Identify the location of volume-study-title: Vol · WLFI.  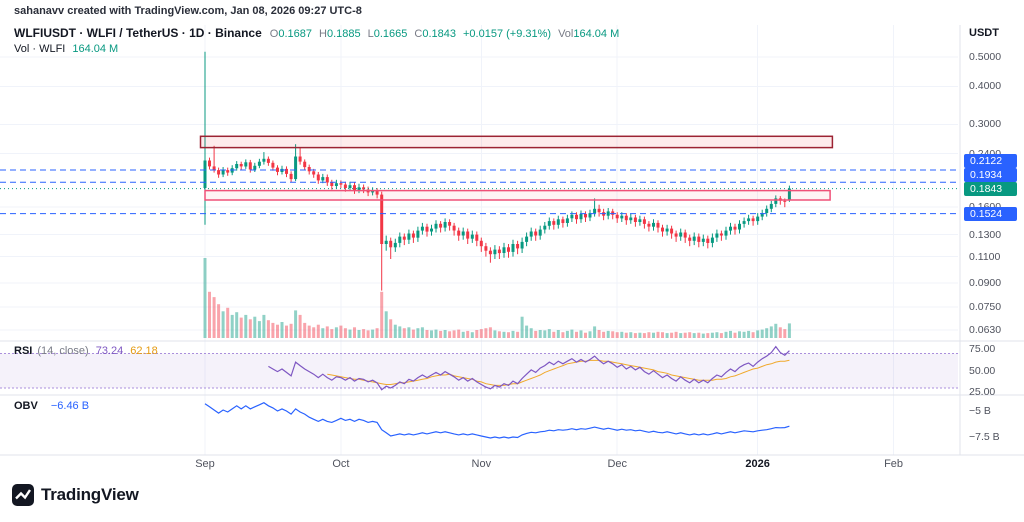
(40, 49).